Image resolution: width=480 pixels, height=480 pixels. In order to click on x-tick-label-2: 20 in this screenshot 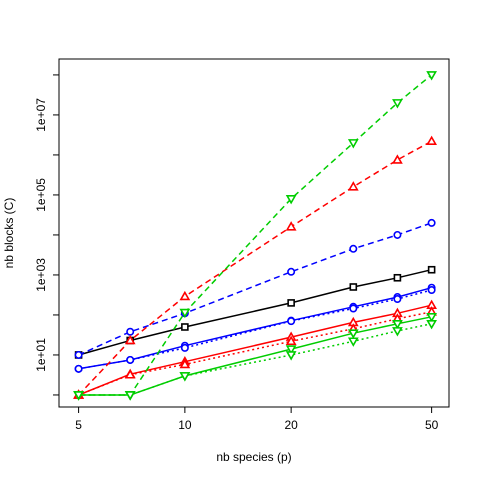, I will do `click(291, 425)`.